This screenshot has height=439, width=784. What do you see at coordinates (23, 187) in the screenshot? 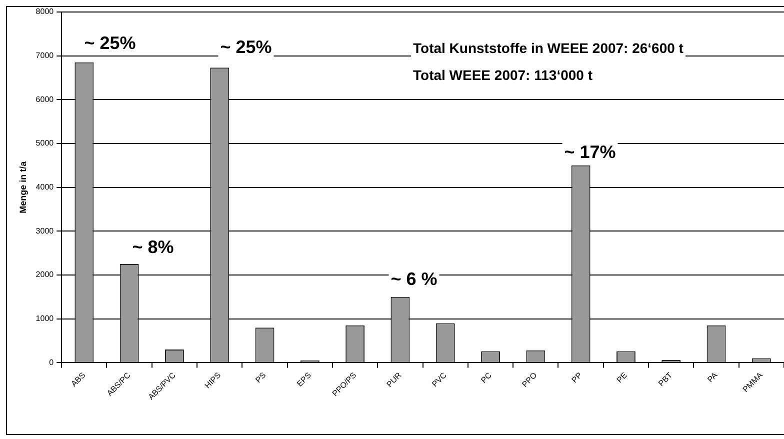
I see `y-axis-title: Menge in t/a` at bounding box center [23, 187].